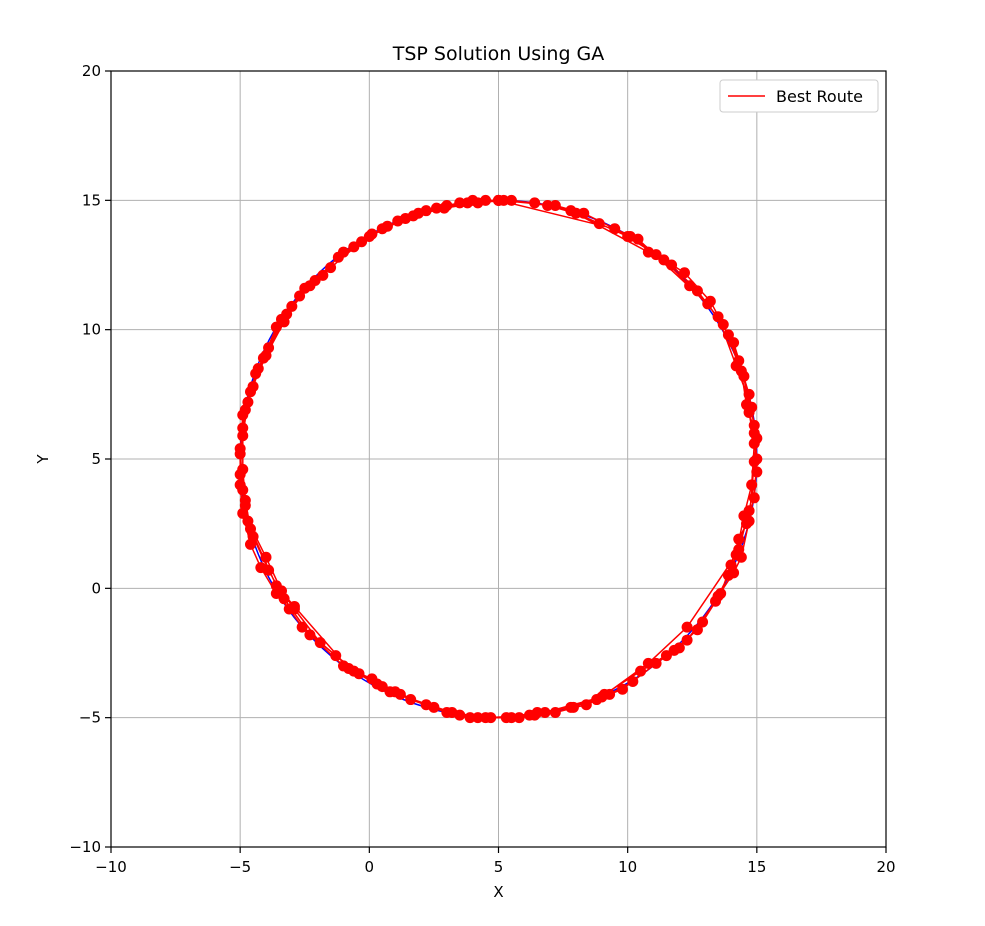  Describe the element at coordinates (756, 867) in the screenshot. I see `x-tick-label: 15` at that location.